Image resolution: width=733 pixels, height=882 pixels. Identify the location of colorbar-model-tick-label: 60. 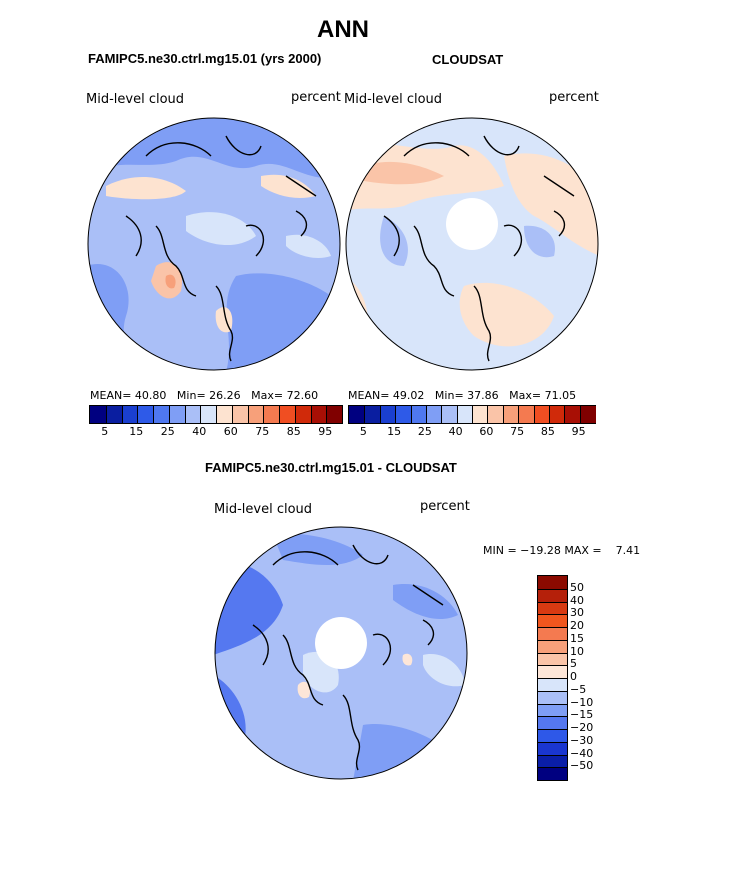
(230, 431).